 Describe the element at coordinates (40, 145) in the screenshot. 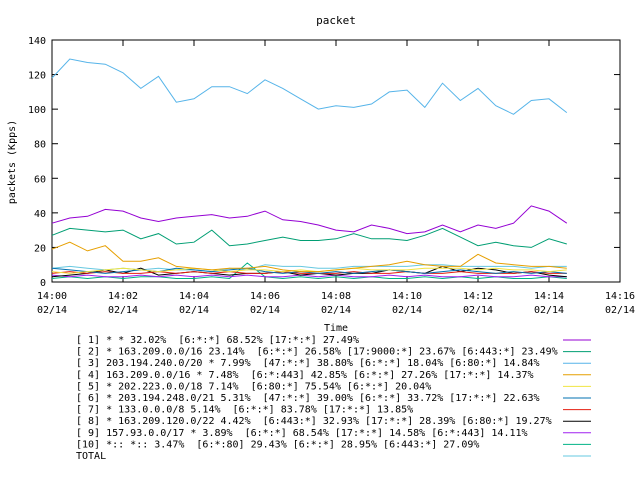

I see `y-tick-label: 80` at that location.